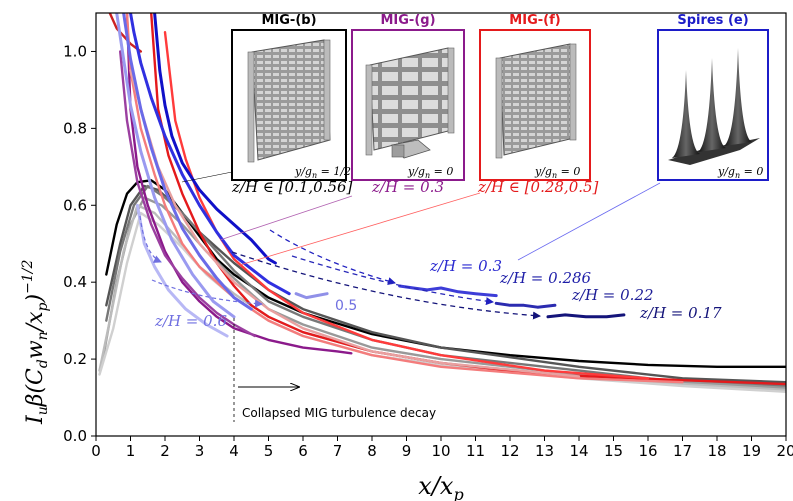  Describe the element at coordinates (536, 101) in the screenshot. I see `inset-f-image` at that location.